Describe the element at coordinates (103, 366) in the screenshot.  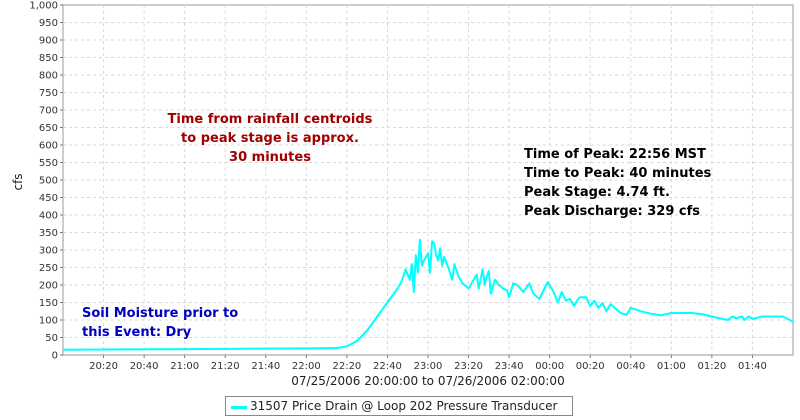
I see `x-tick-label: 20:20` at that location.